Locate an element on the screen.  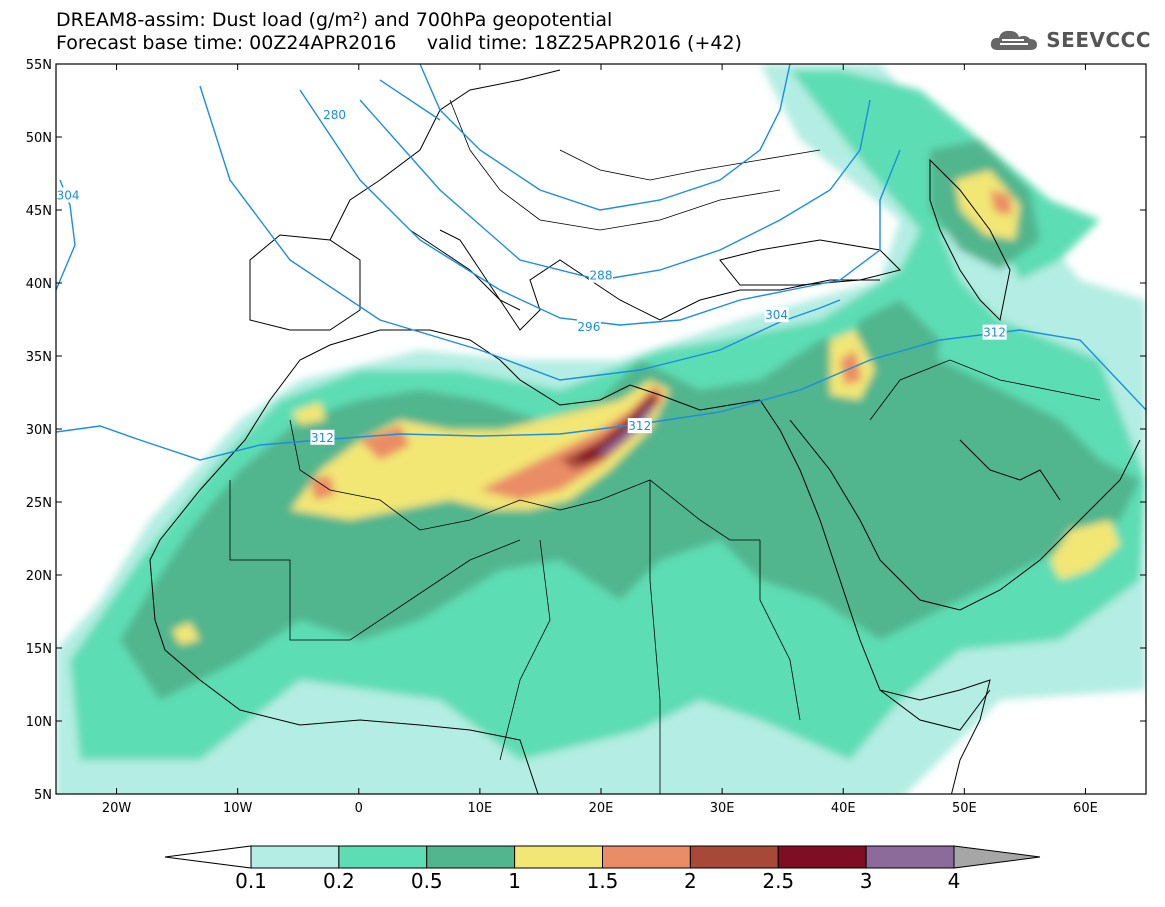
colorbar-label: 1.5 is located at coordinates (603, 881).